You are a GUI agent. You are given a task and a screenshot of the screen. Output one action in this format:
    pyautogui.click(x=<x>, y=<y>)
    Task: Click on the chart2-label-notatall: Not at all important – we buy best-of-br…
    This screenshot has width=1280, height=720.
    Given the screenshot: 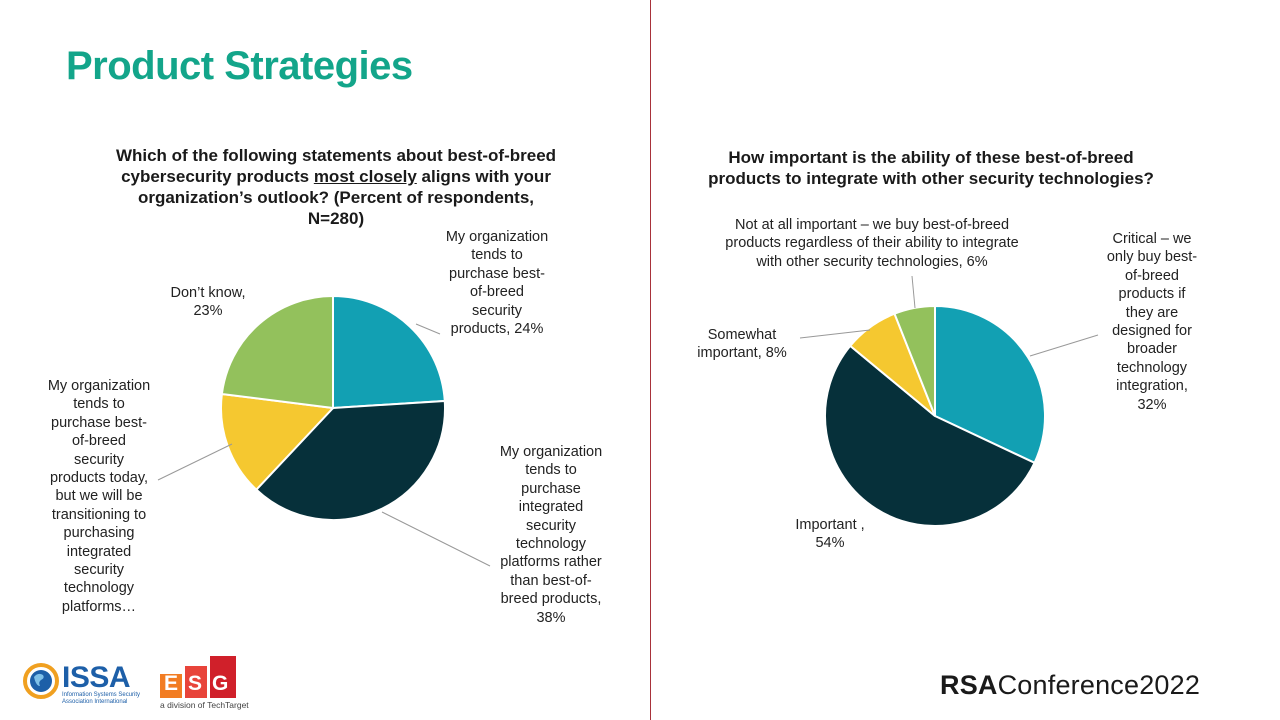 What is the action you would take?
    pyautogui.click(x=872, y=243)
    